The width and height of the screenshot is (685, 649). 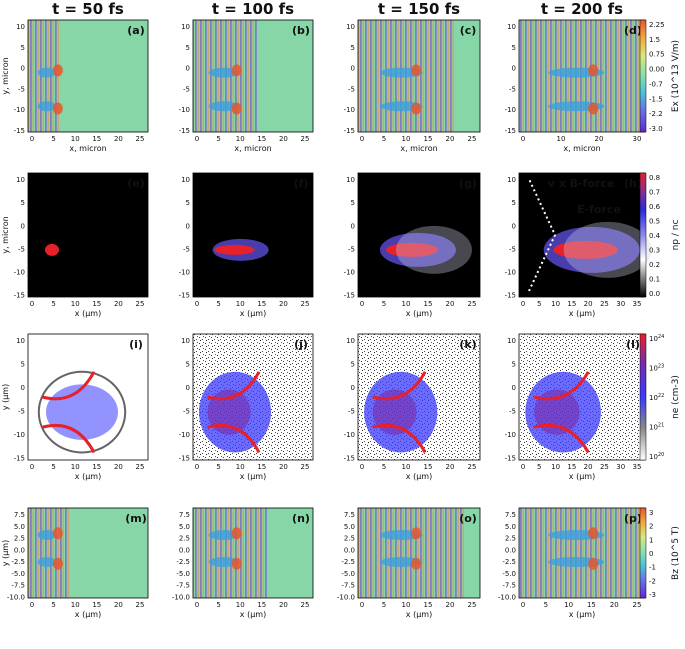 What do you see at coordinates (468, 518) in the screenshot?
I see `panel-label: (o)` at bounding box center [468, 518].